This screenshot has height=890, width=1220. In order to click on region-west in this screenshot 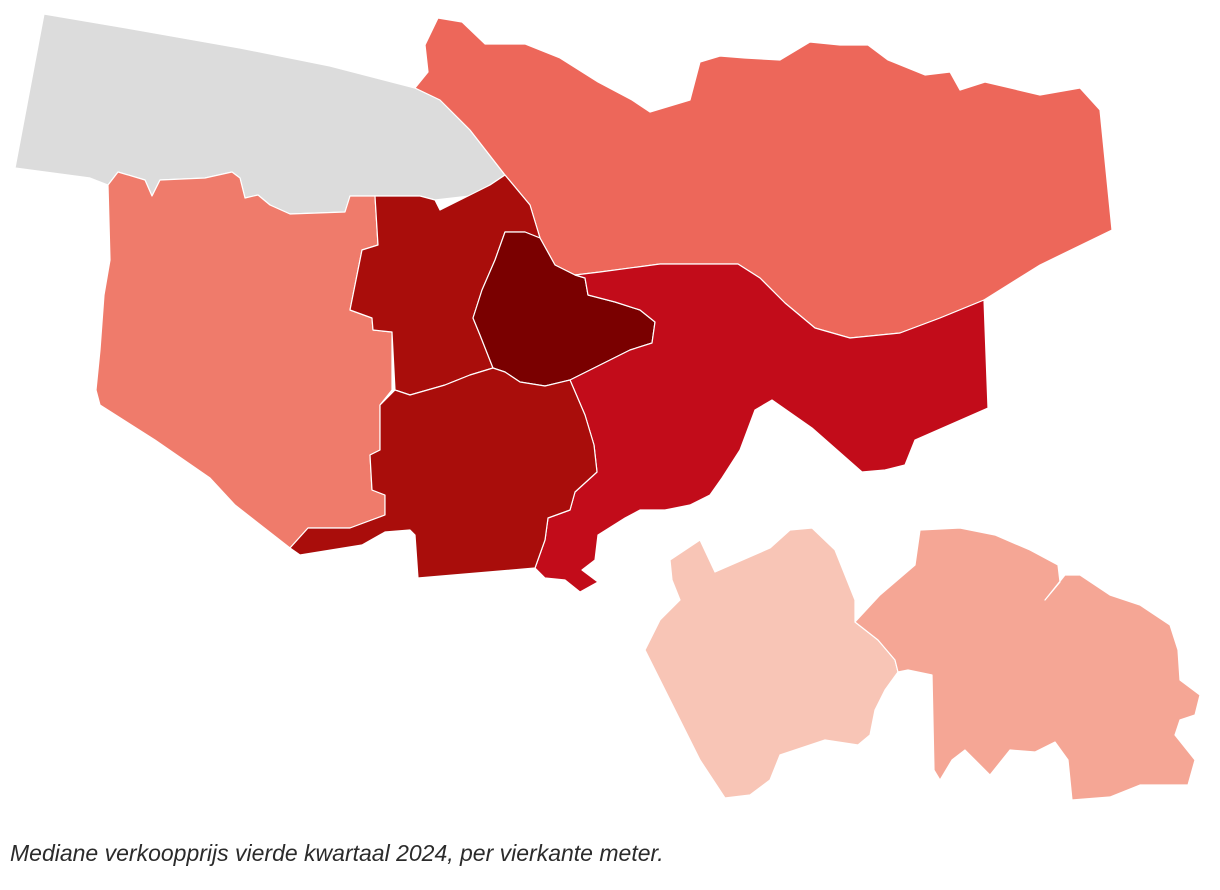, I will do `click(244, 360)`.